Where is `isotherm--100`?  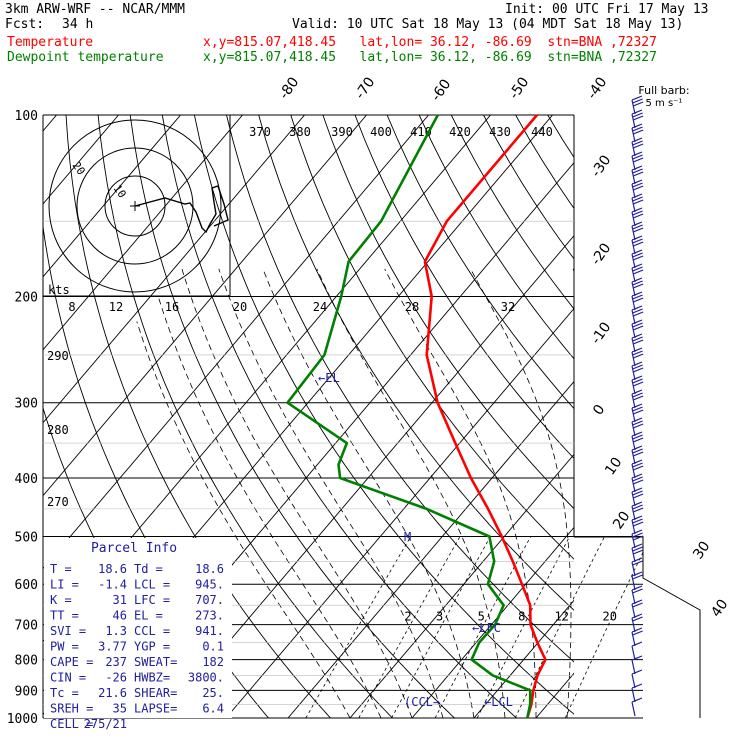
isotherm--100 is located at coordinates (174, 269).